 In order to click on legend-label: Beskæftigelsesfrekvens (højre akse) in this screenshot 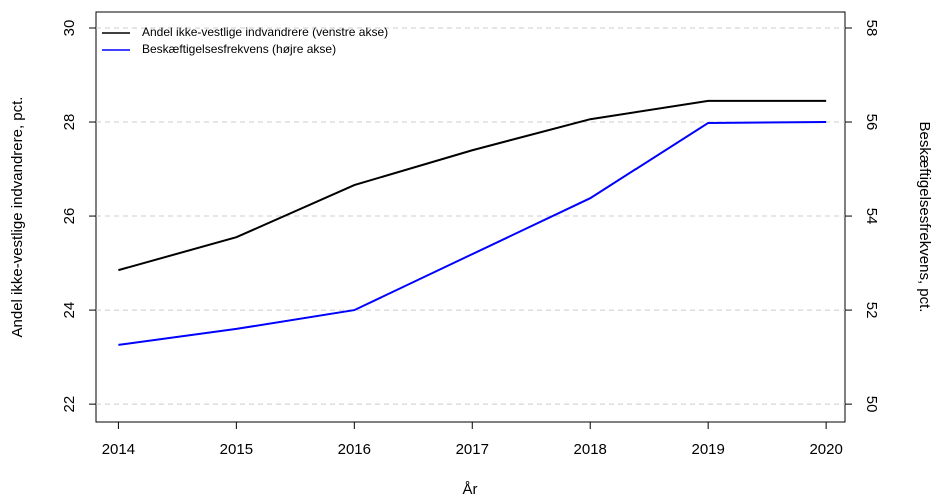, I will do `click(239, 49)`.